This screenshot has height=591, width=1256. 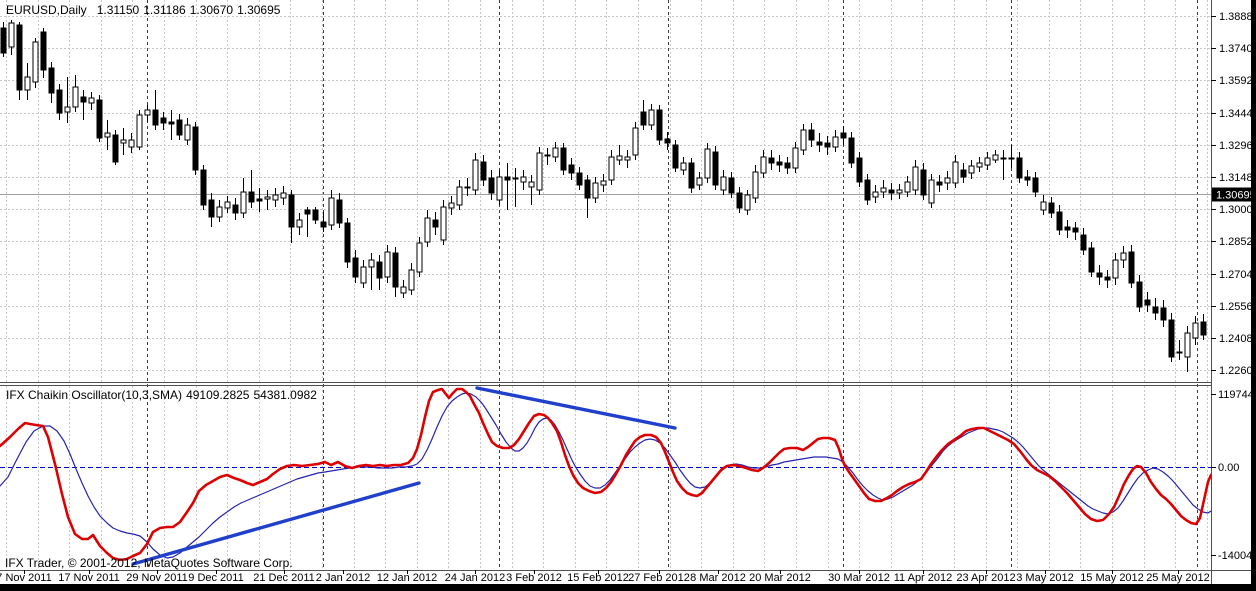 What do you see at coordinates (259, 10) in the screenshot?
I see `close-value: 1.30695` at bounding box center [259, 10].